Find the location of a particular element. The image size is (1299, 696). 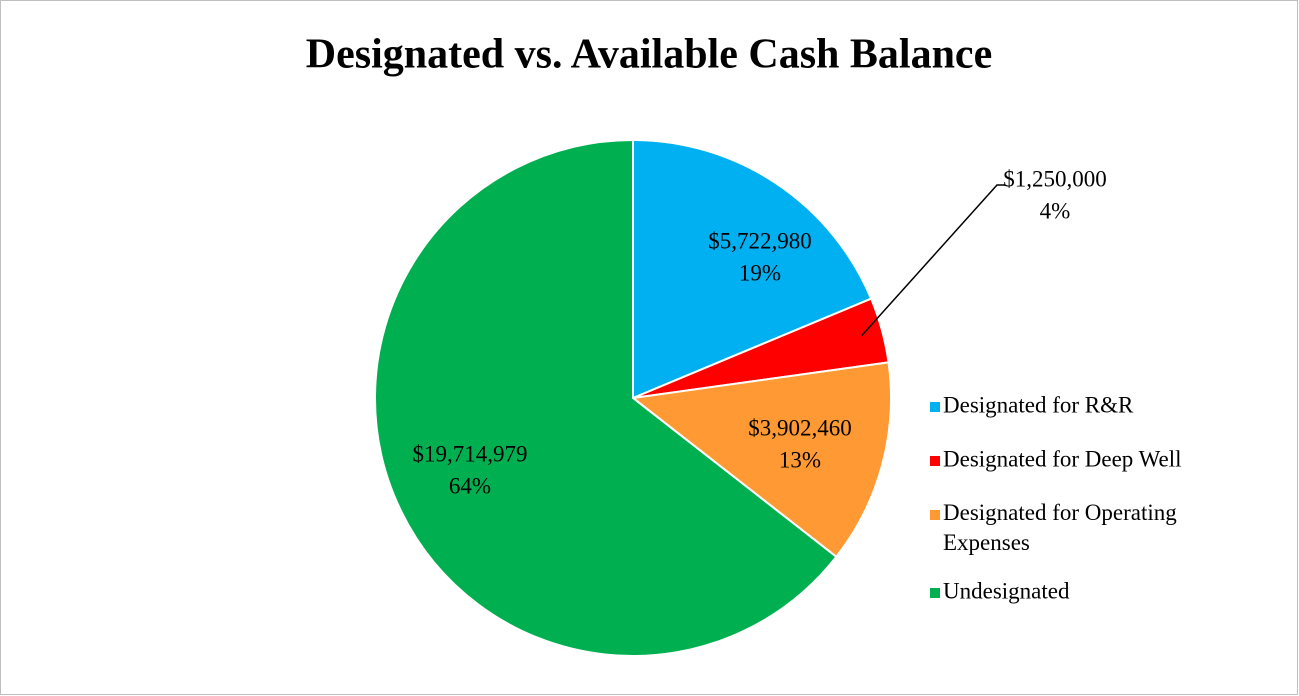

percent-label: 64% is located at coordinates (470, 485).